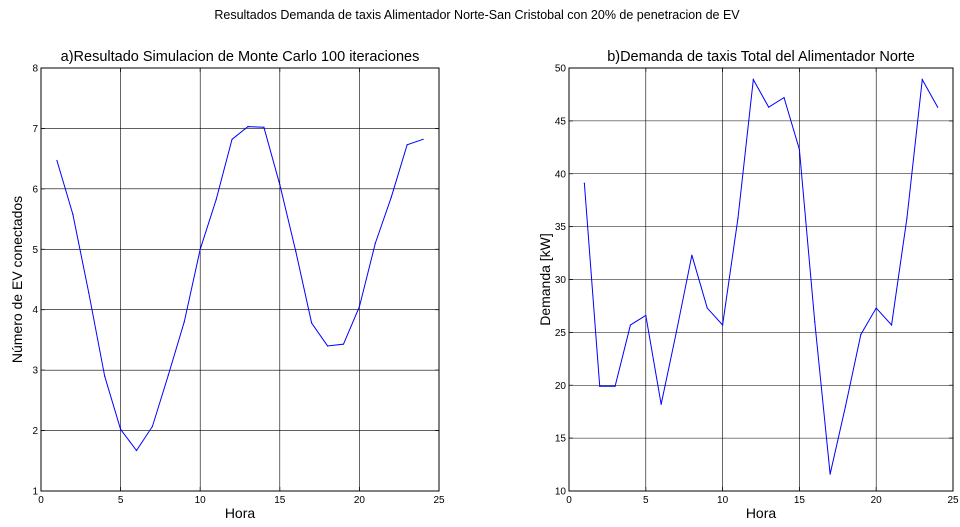  What do you see at coordinates (561, 227) in the screenshot?
I see `tick-label-y: 35` at bounding box center [561, 227].